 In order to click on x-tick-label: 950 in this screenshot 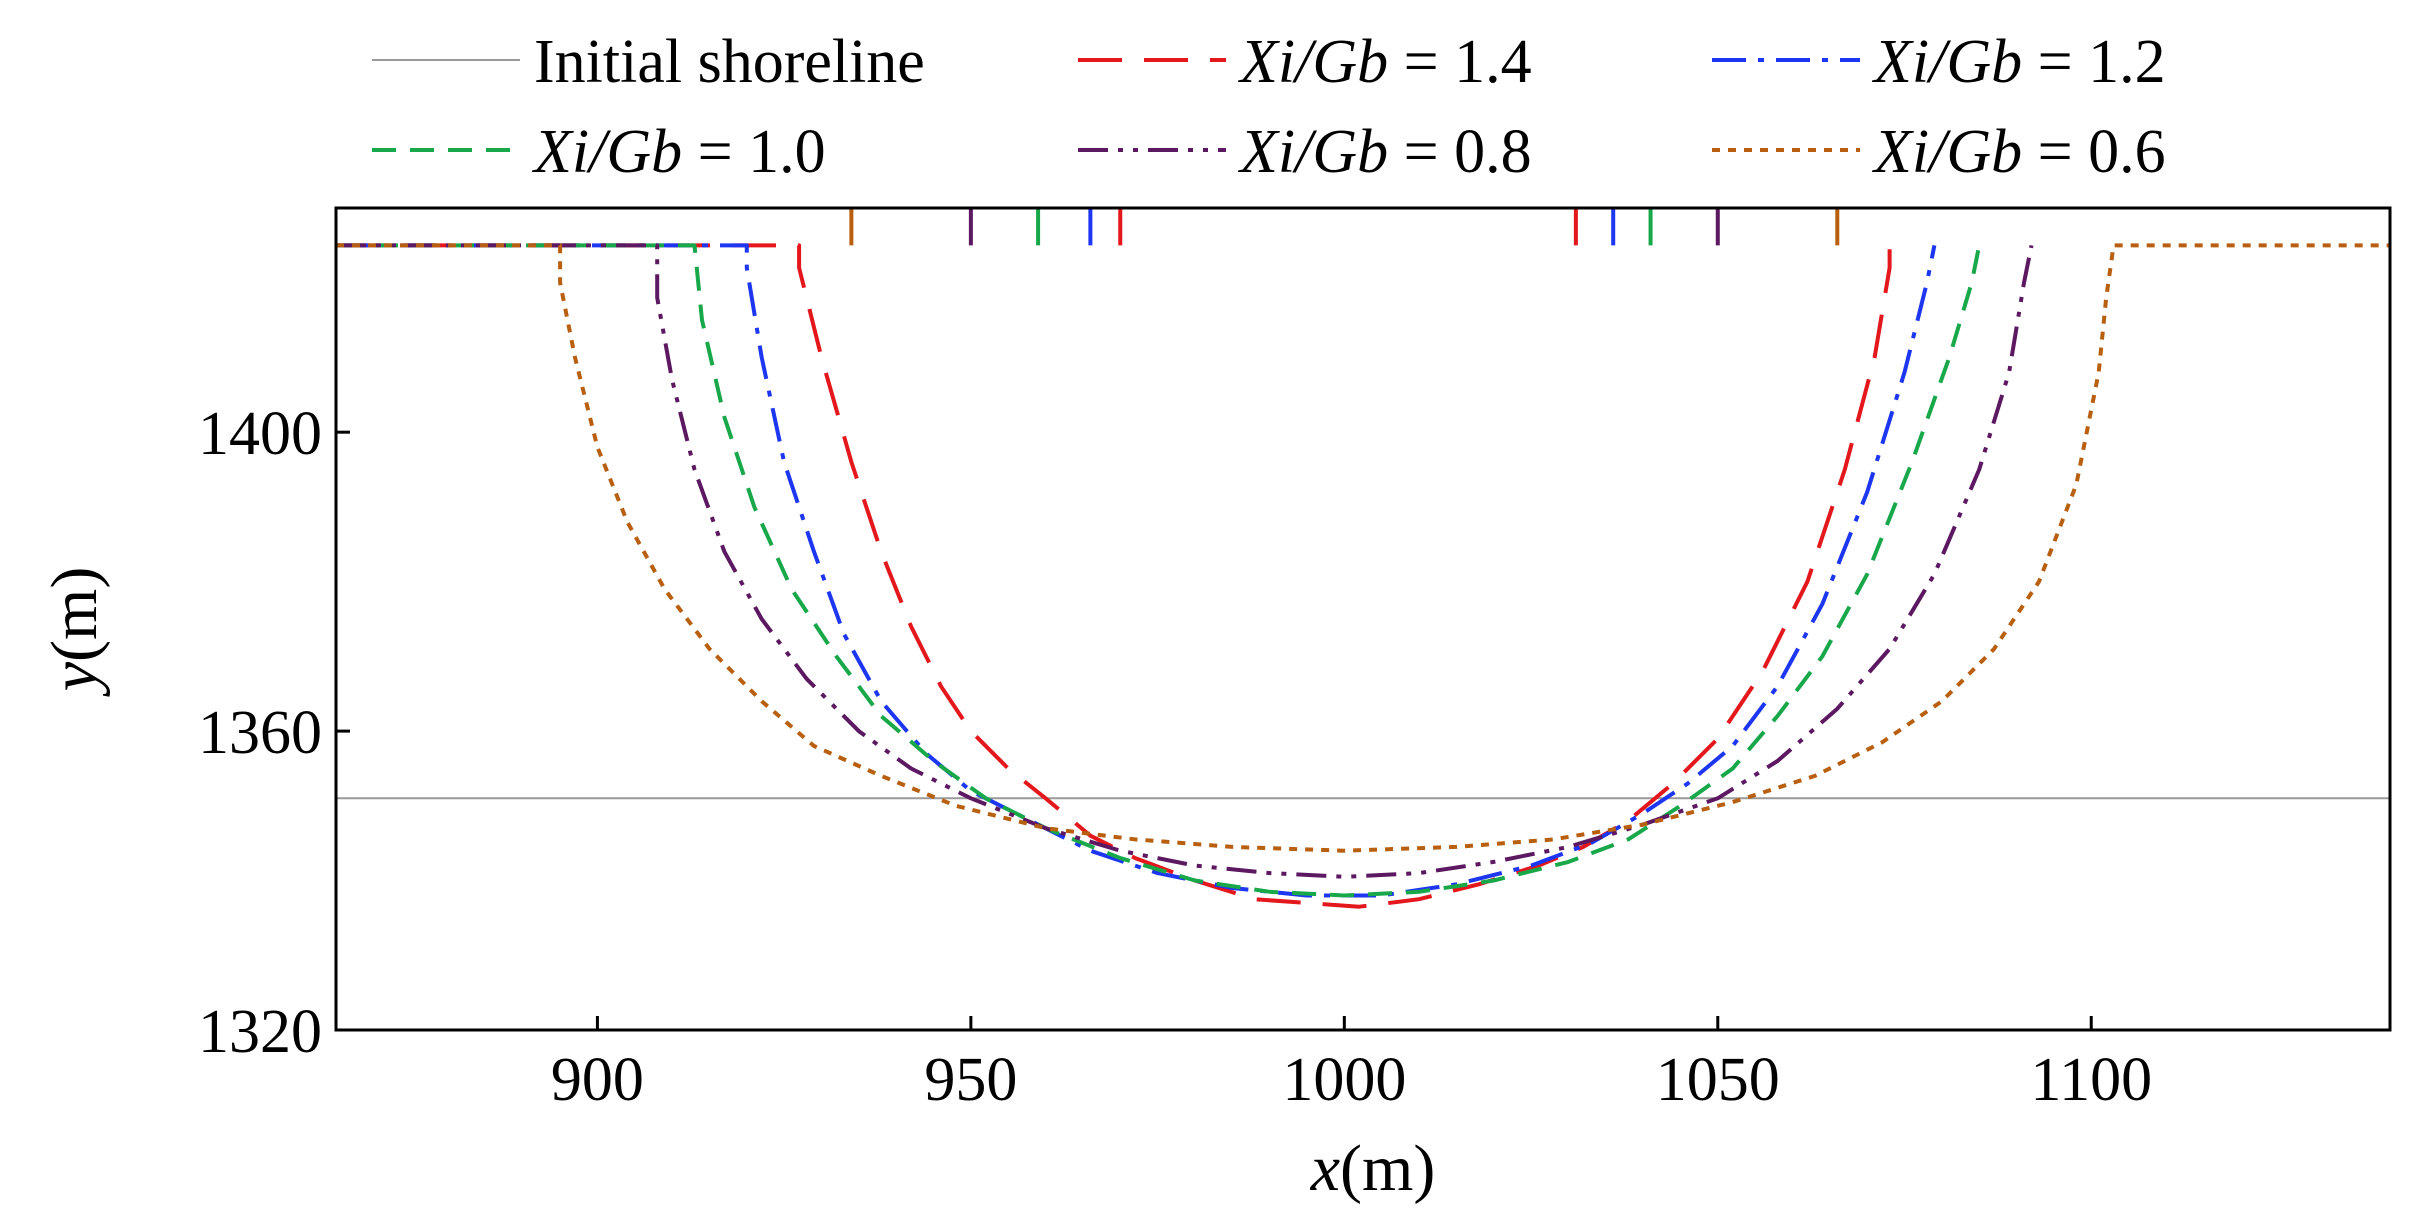, I will do `click(970, 1080)`.